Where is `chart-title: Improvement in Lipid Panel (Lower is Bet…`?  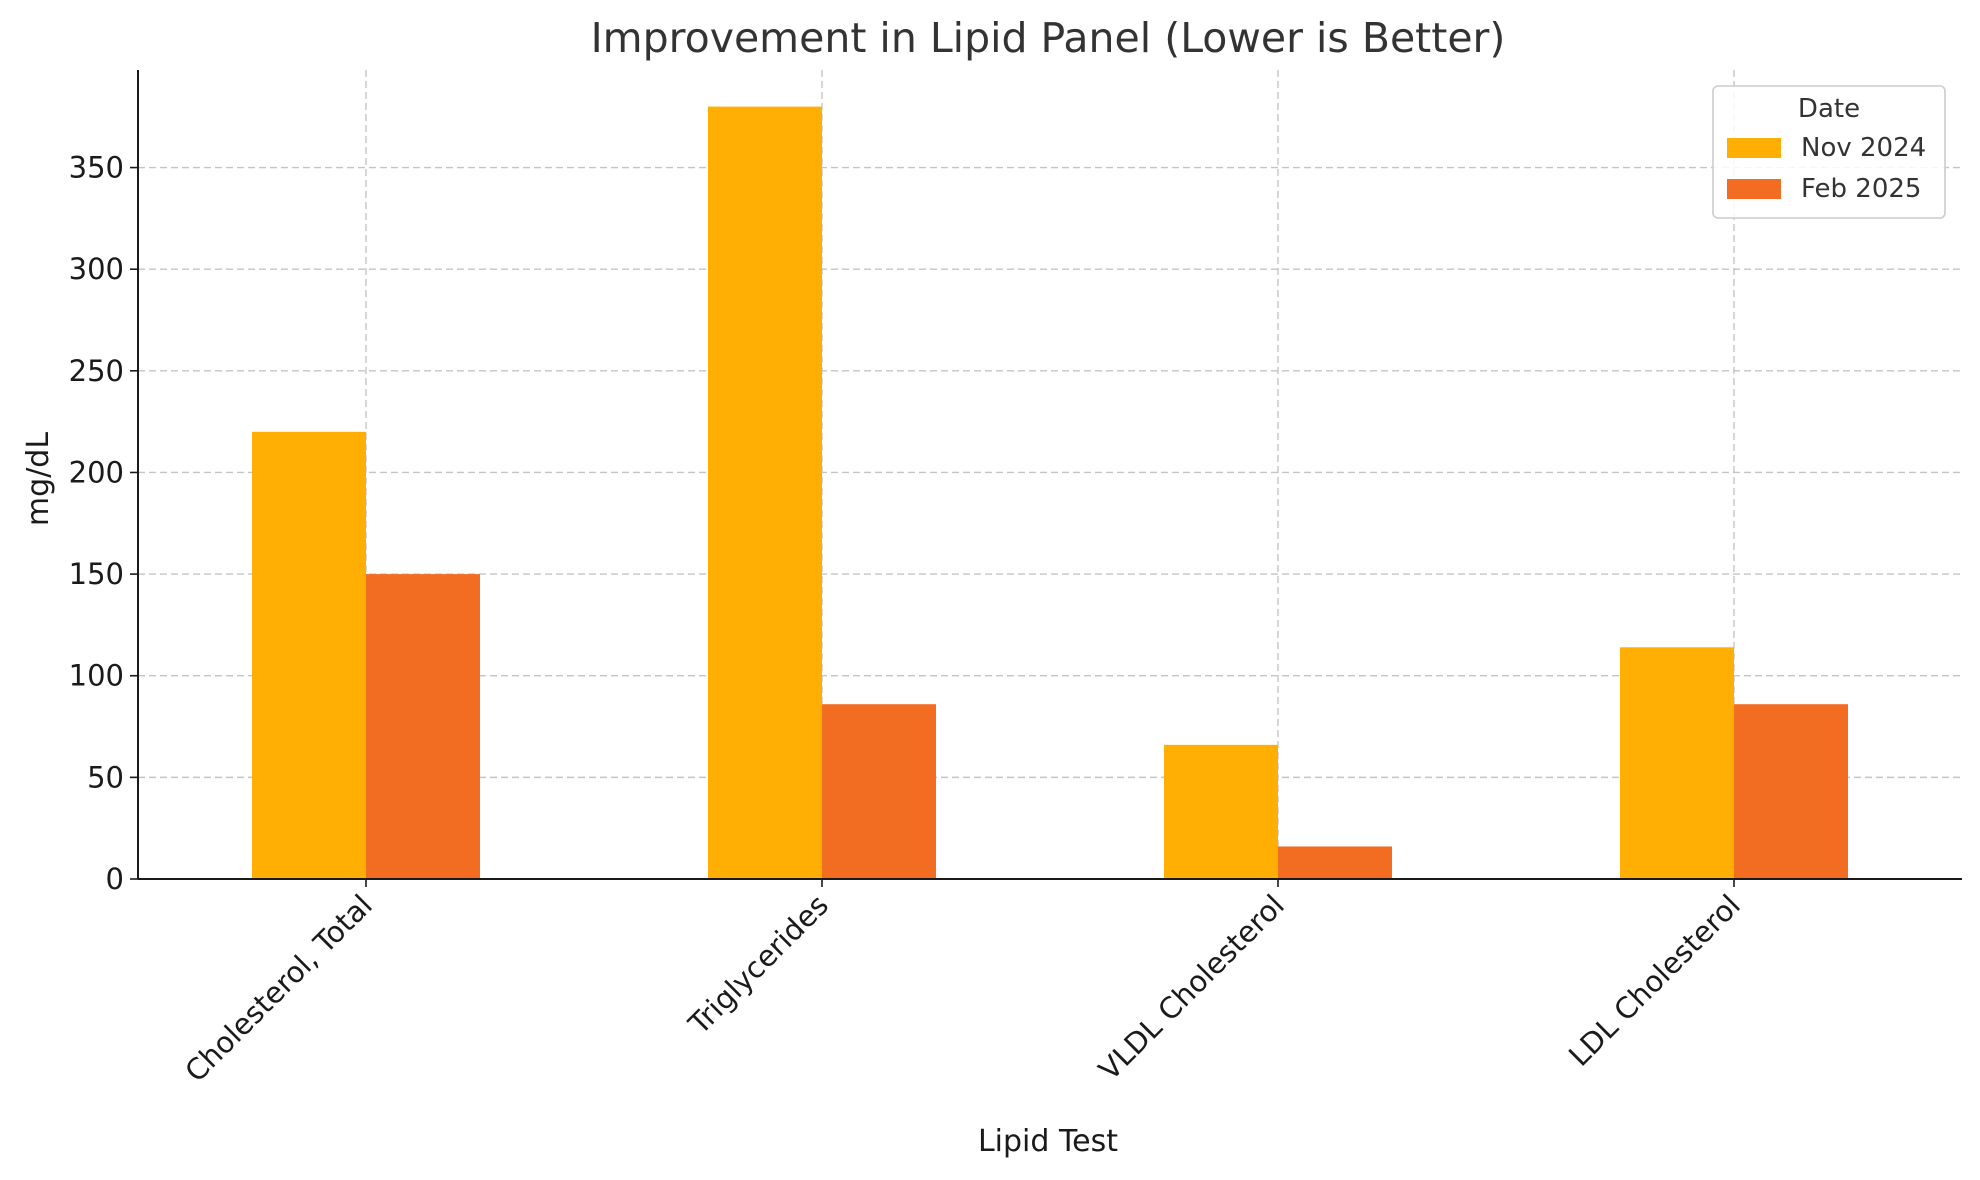
chart-title: Improvement in Lipid Panel (Lower is Bet… is located at coordinates (1048, 38).